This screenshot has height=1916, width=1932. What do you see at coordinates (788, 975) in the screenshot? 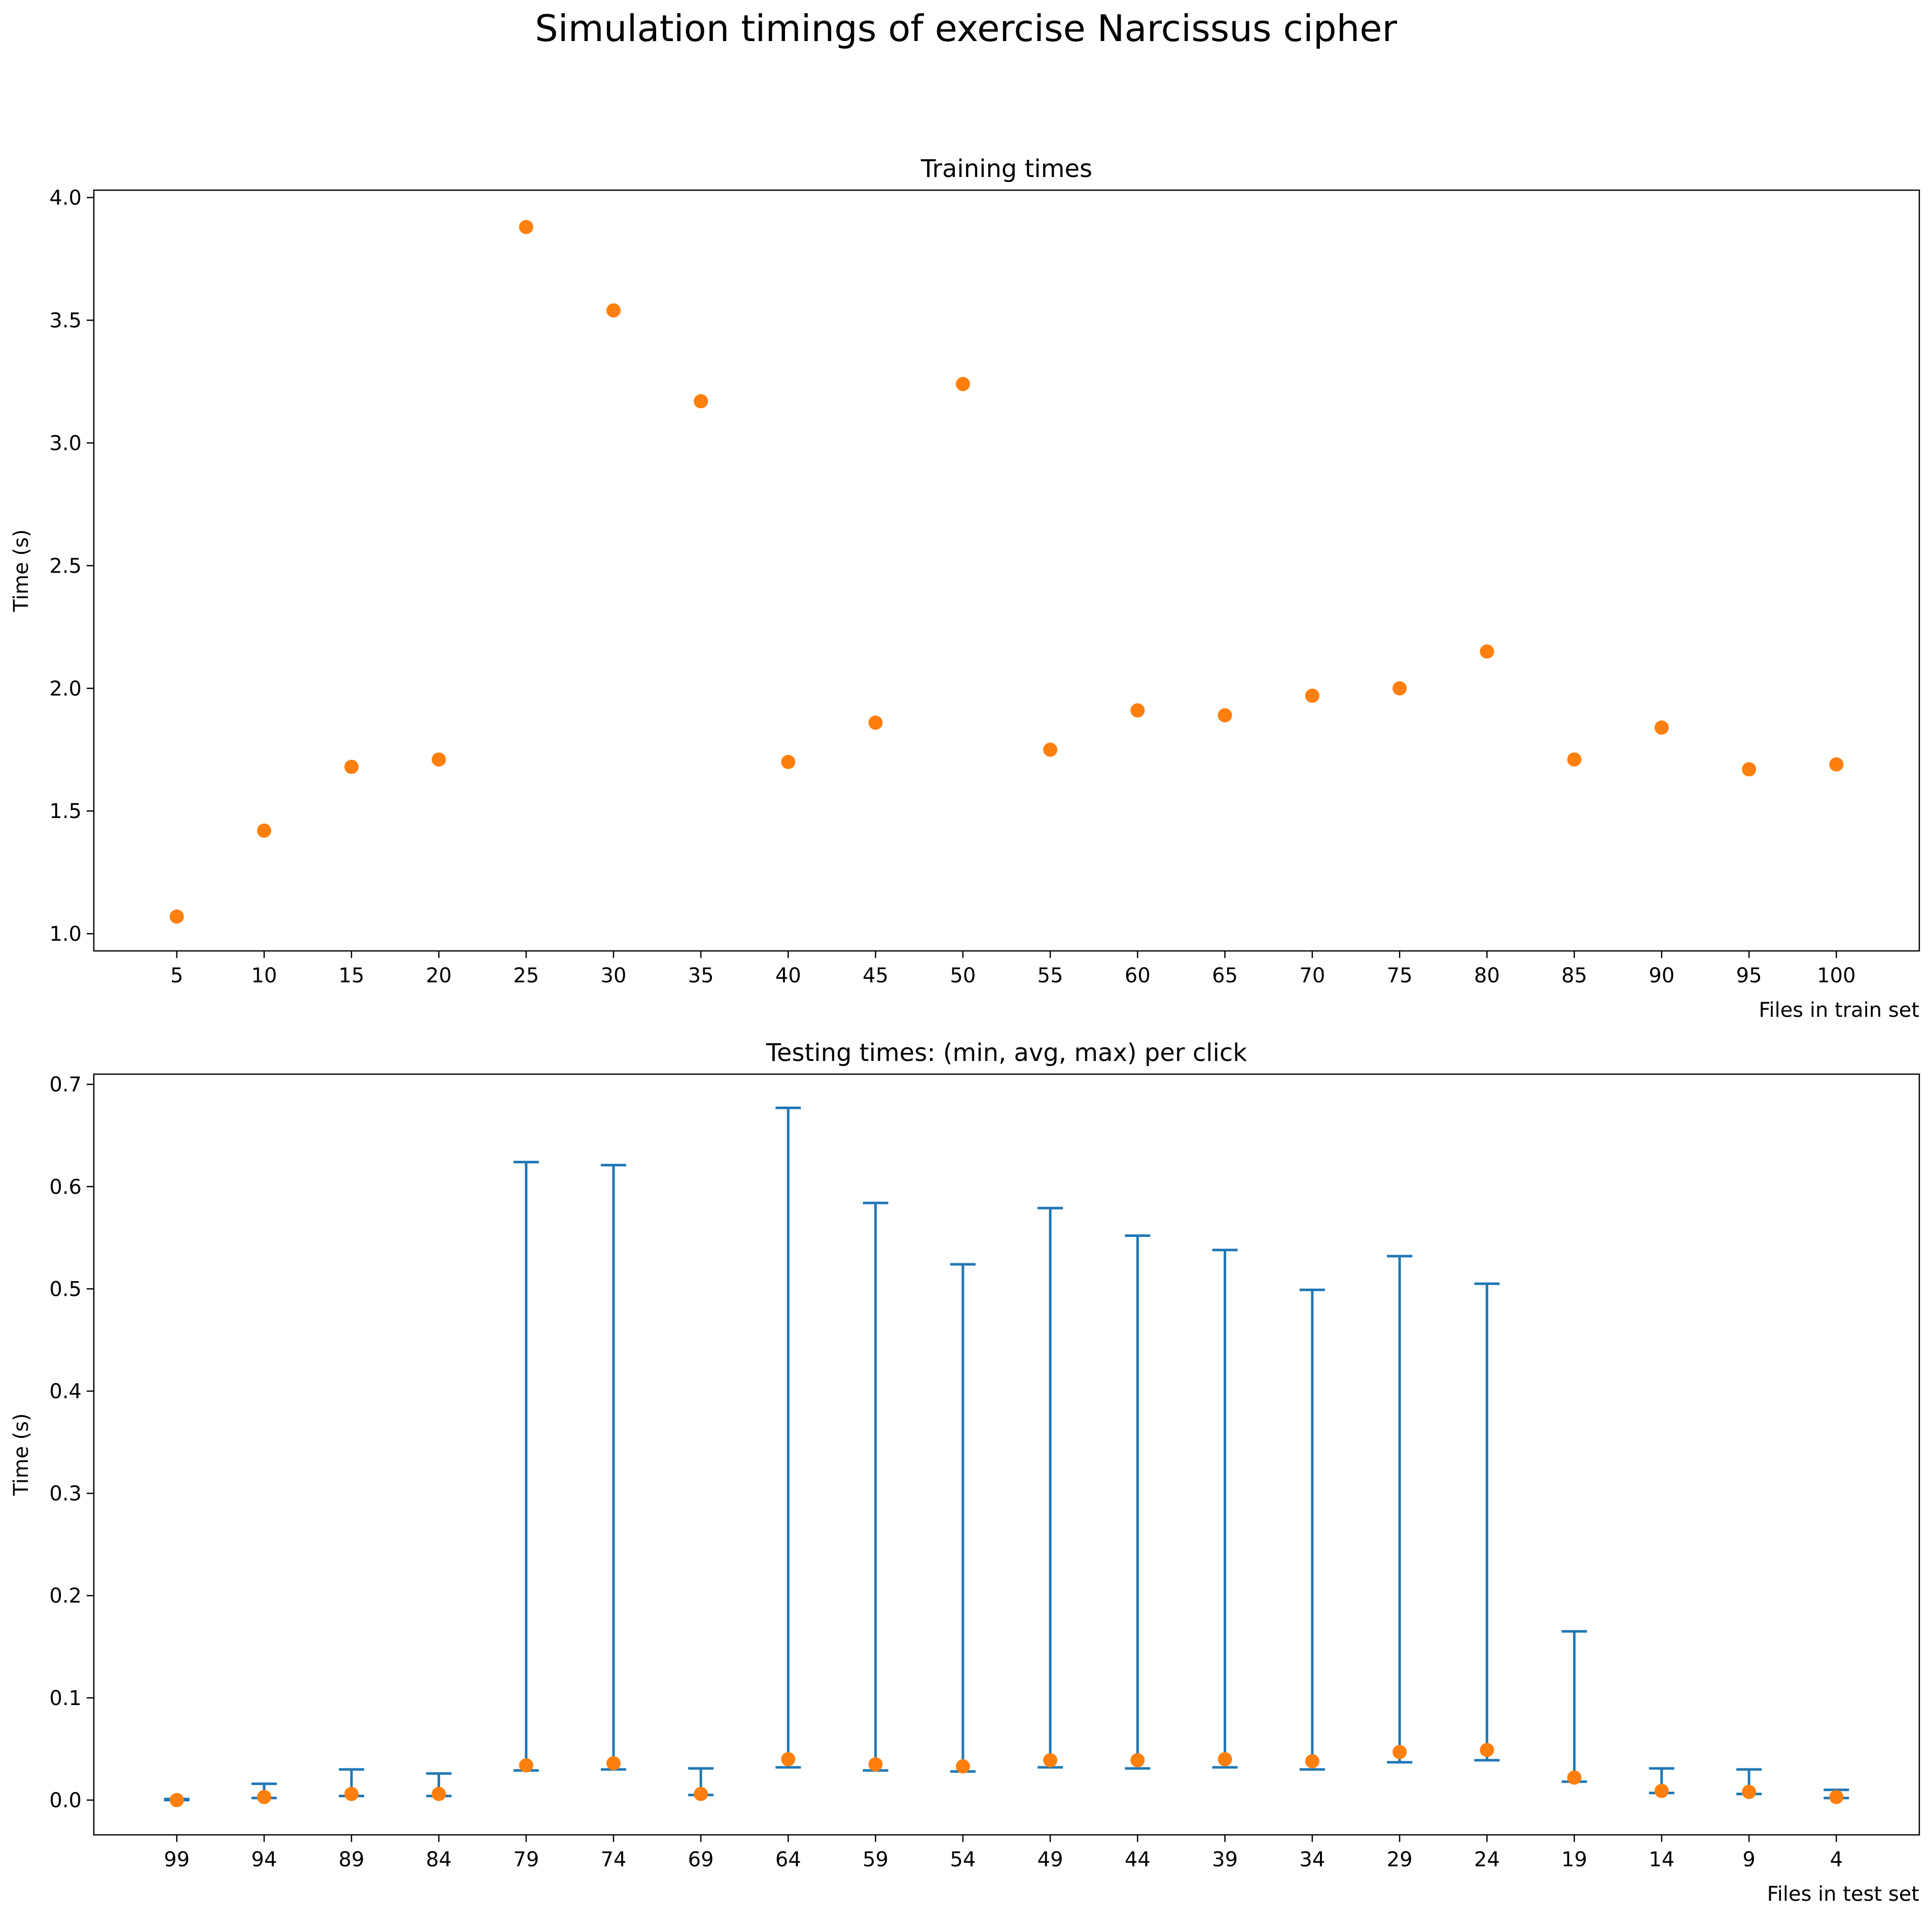
I see `x-tick-label: 40` at bounding box center [788, 975].